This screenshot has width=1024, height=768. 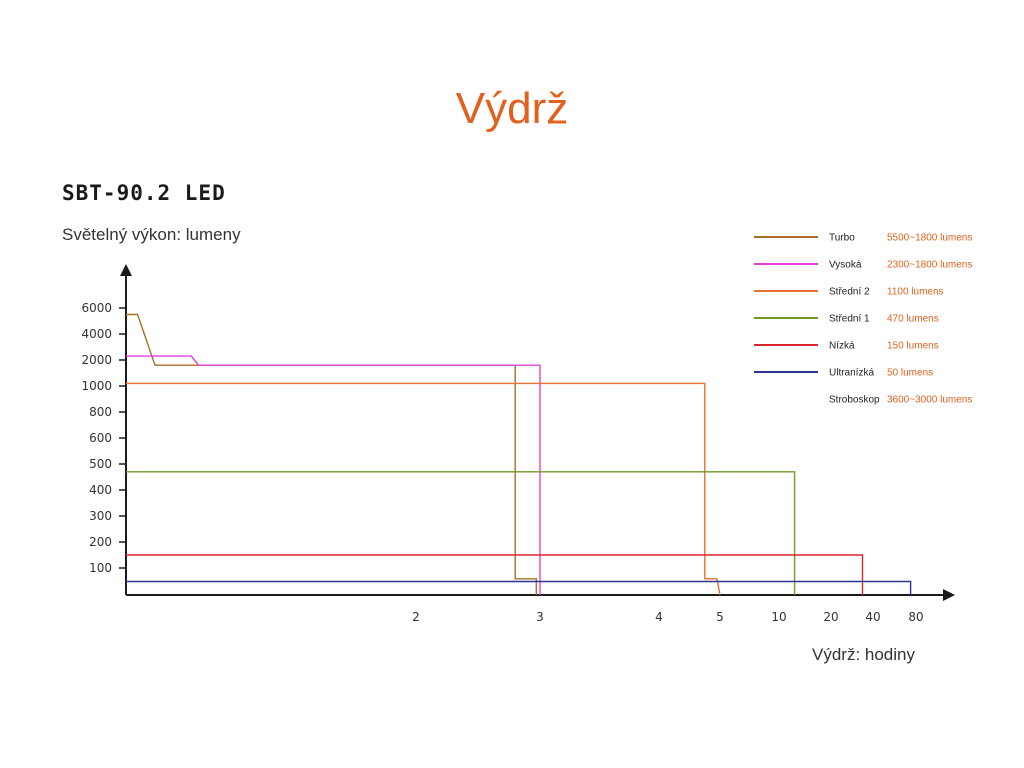 I want to click on y-axis-ticks: 6000 4000 2000 1000 800 600 500 400 300 200 100, so click(x=103, y=438).